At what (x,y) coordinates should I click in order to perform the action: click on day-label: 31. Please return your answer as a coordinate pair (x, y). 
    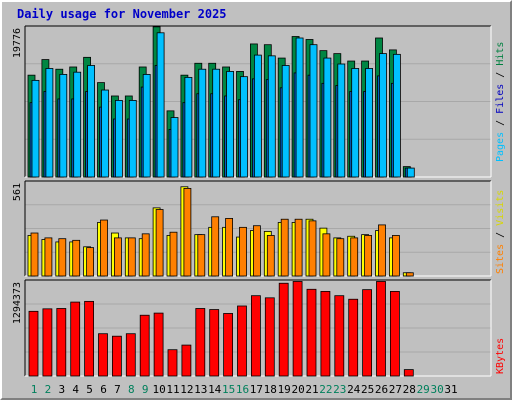
    Looking at the image, I should click on (450, 389).